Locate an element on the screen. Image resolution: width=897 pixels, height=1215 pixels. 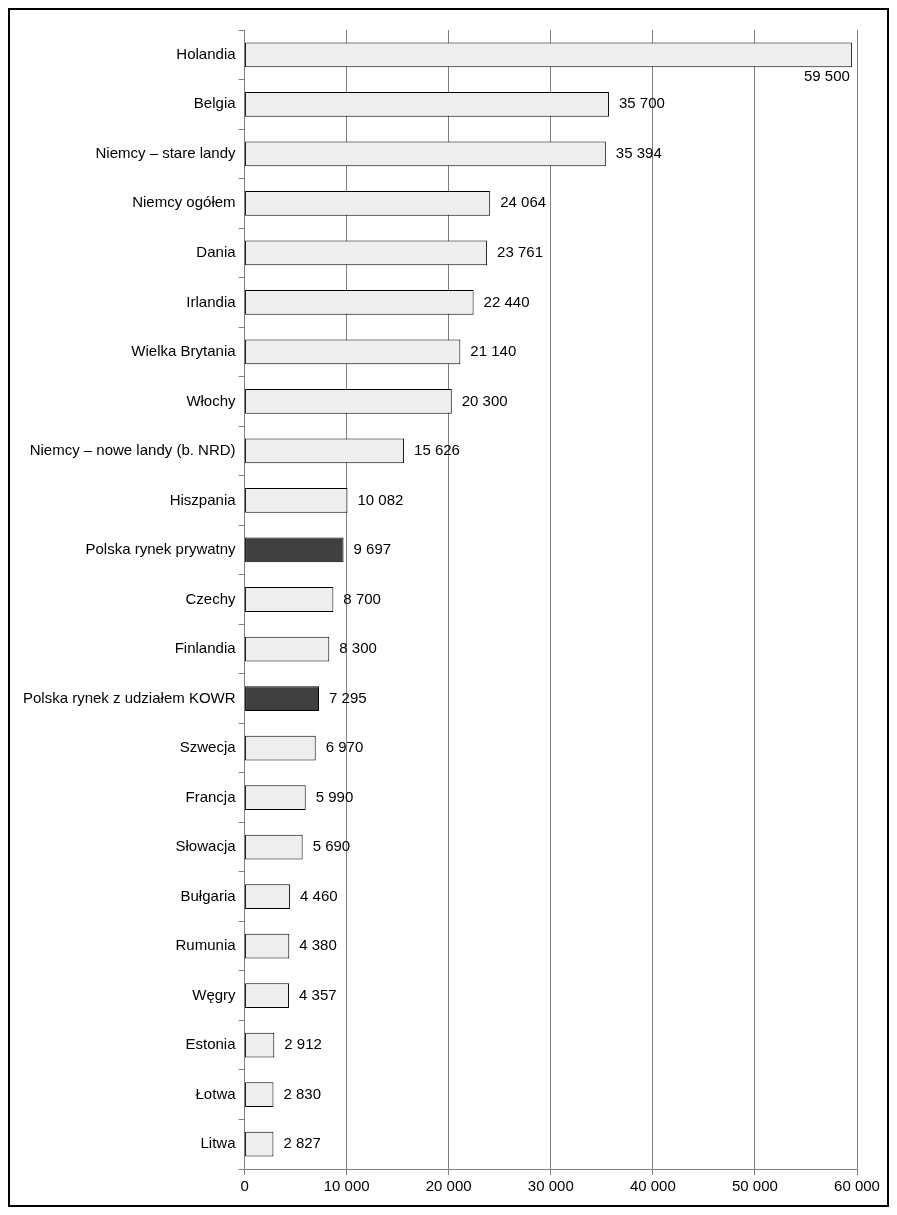
y-tick-label: Belgia is located at coordinates (215, 103).